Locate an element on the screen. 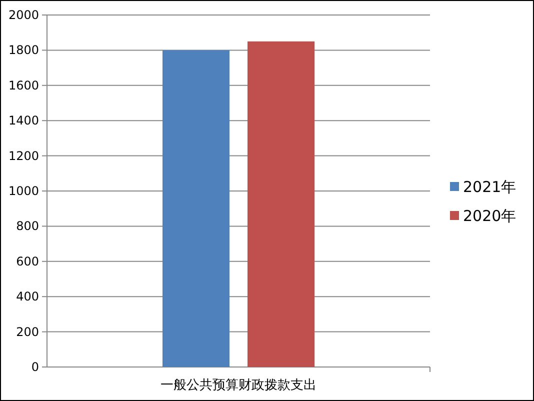  y-tick-label: 2000 is located at coordinates (23, 15).